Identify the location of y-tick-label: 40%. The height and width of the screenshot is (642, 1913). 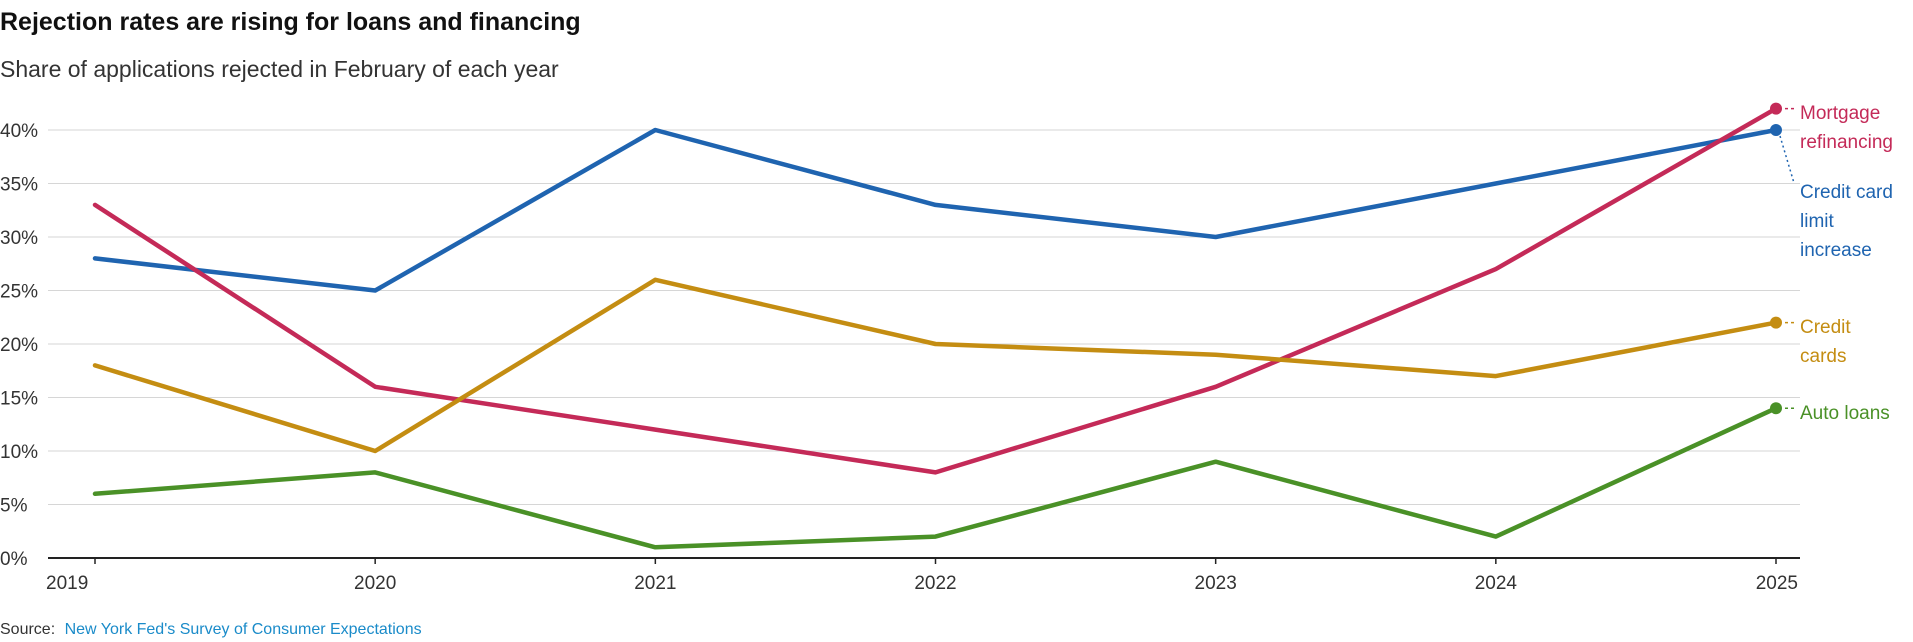
(19, 131).